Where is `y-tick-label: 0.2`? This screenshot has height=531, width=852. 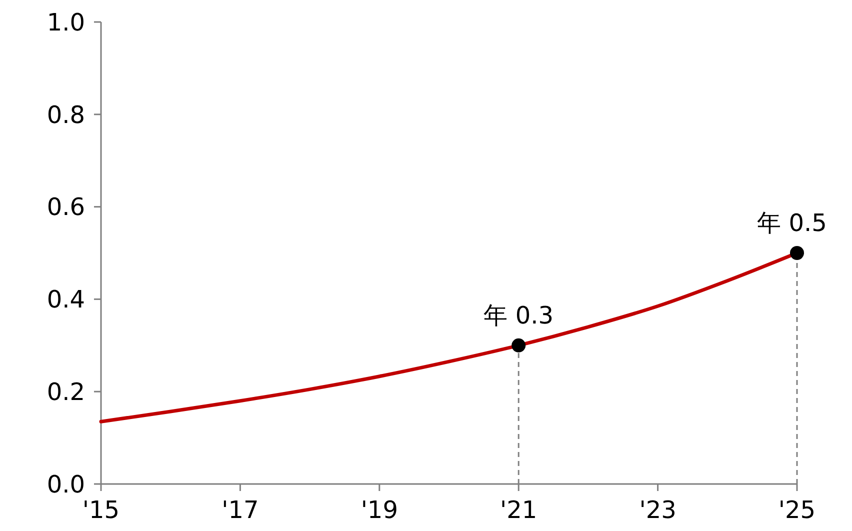
y-tick-label: 0.2 is located at coordinates (66, 392).